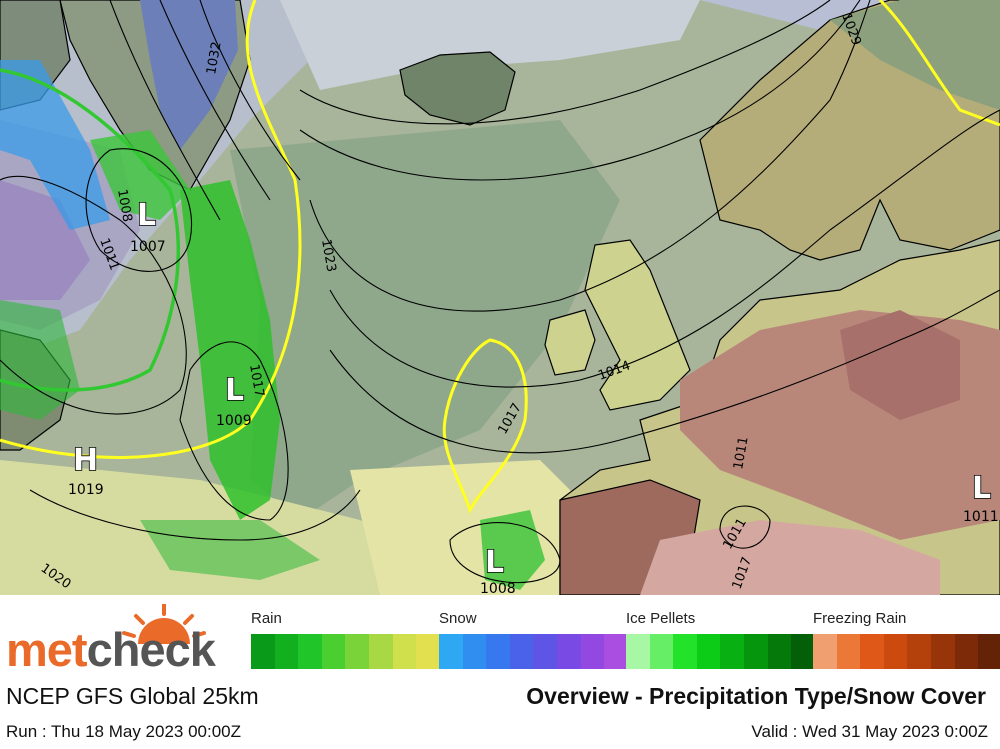 This screenshot has width=1000, height=749. I want to click on sun-icon, so click(164, 624).